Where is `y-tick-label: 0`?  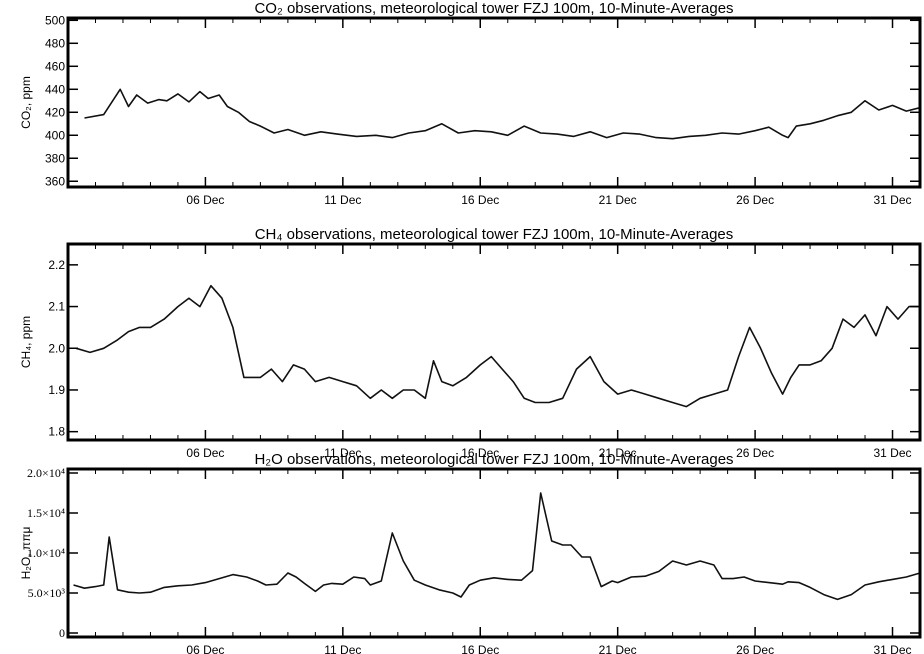
y-tick-label: 0 is located at coordinates (62, 633).